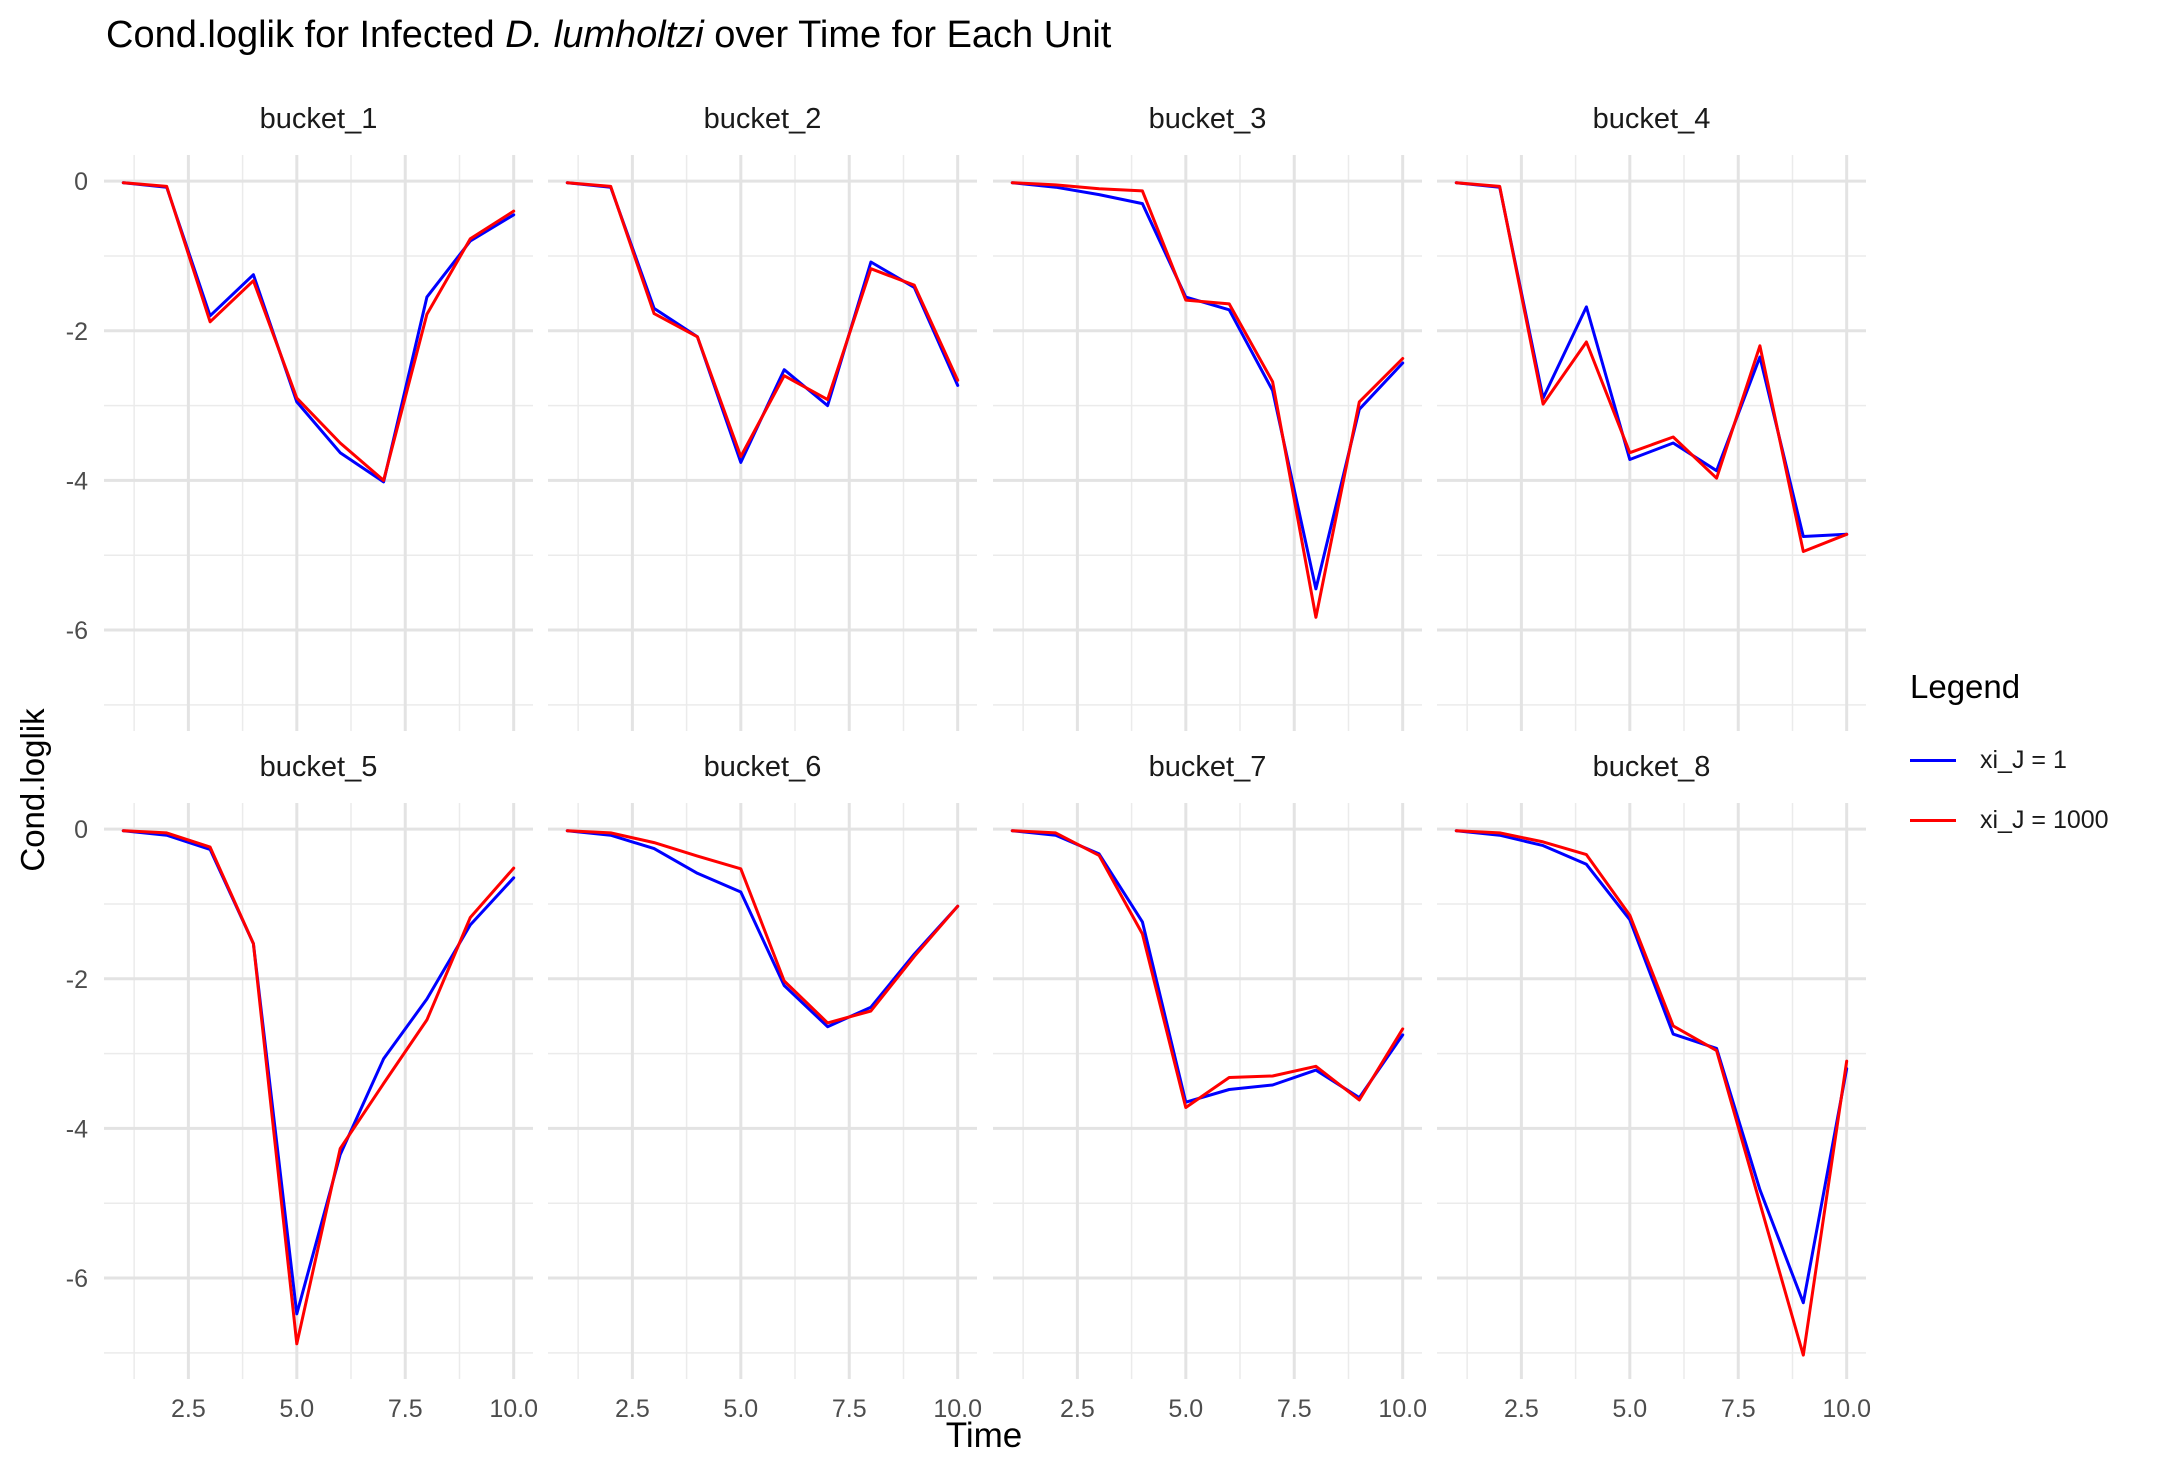  Describe the element at coordinates (763, 767) in the screenshot. I see `facet-label: bucket_6` at that location.